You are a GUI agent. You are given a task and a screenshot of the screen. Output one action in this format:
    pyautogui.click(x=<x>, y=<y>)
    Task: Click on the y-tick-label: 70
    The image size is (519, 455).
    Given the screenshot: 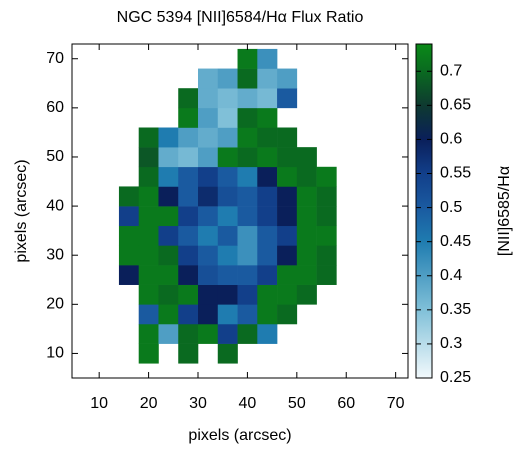 What is the action you would take?
    pyautogui.click(x=55, y=58)
    